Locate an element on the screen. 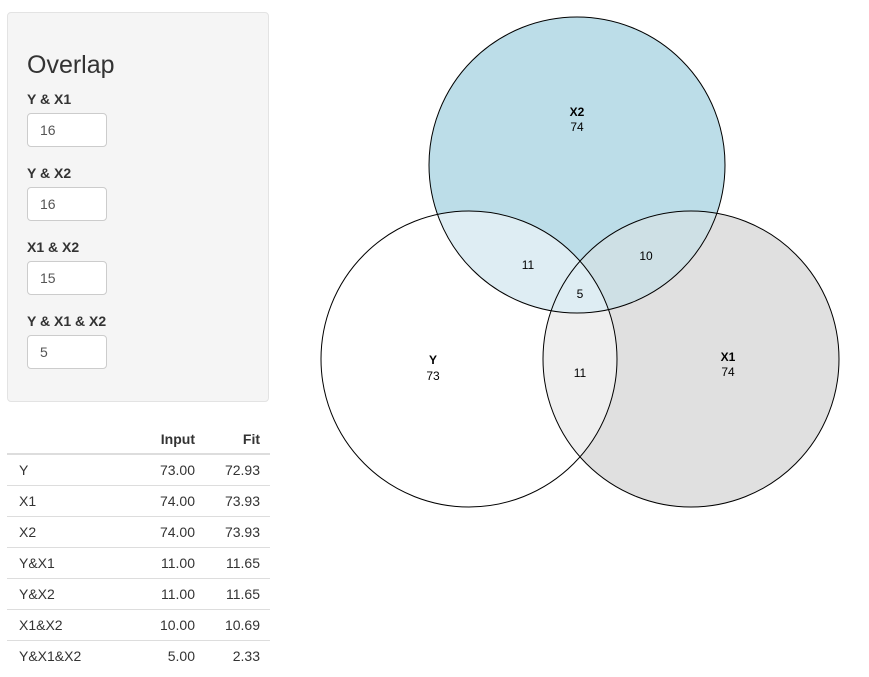 This screenshot has width=869, height=677. y-x1-input is located at coordinates (67, 130).